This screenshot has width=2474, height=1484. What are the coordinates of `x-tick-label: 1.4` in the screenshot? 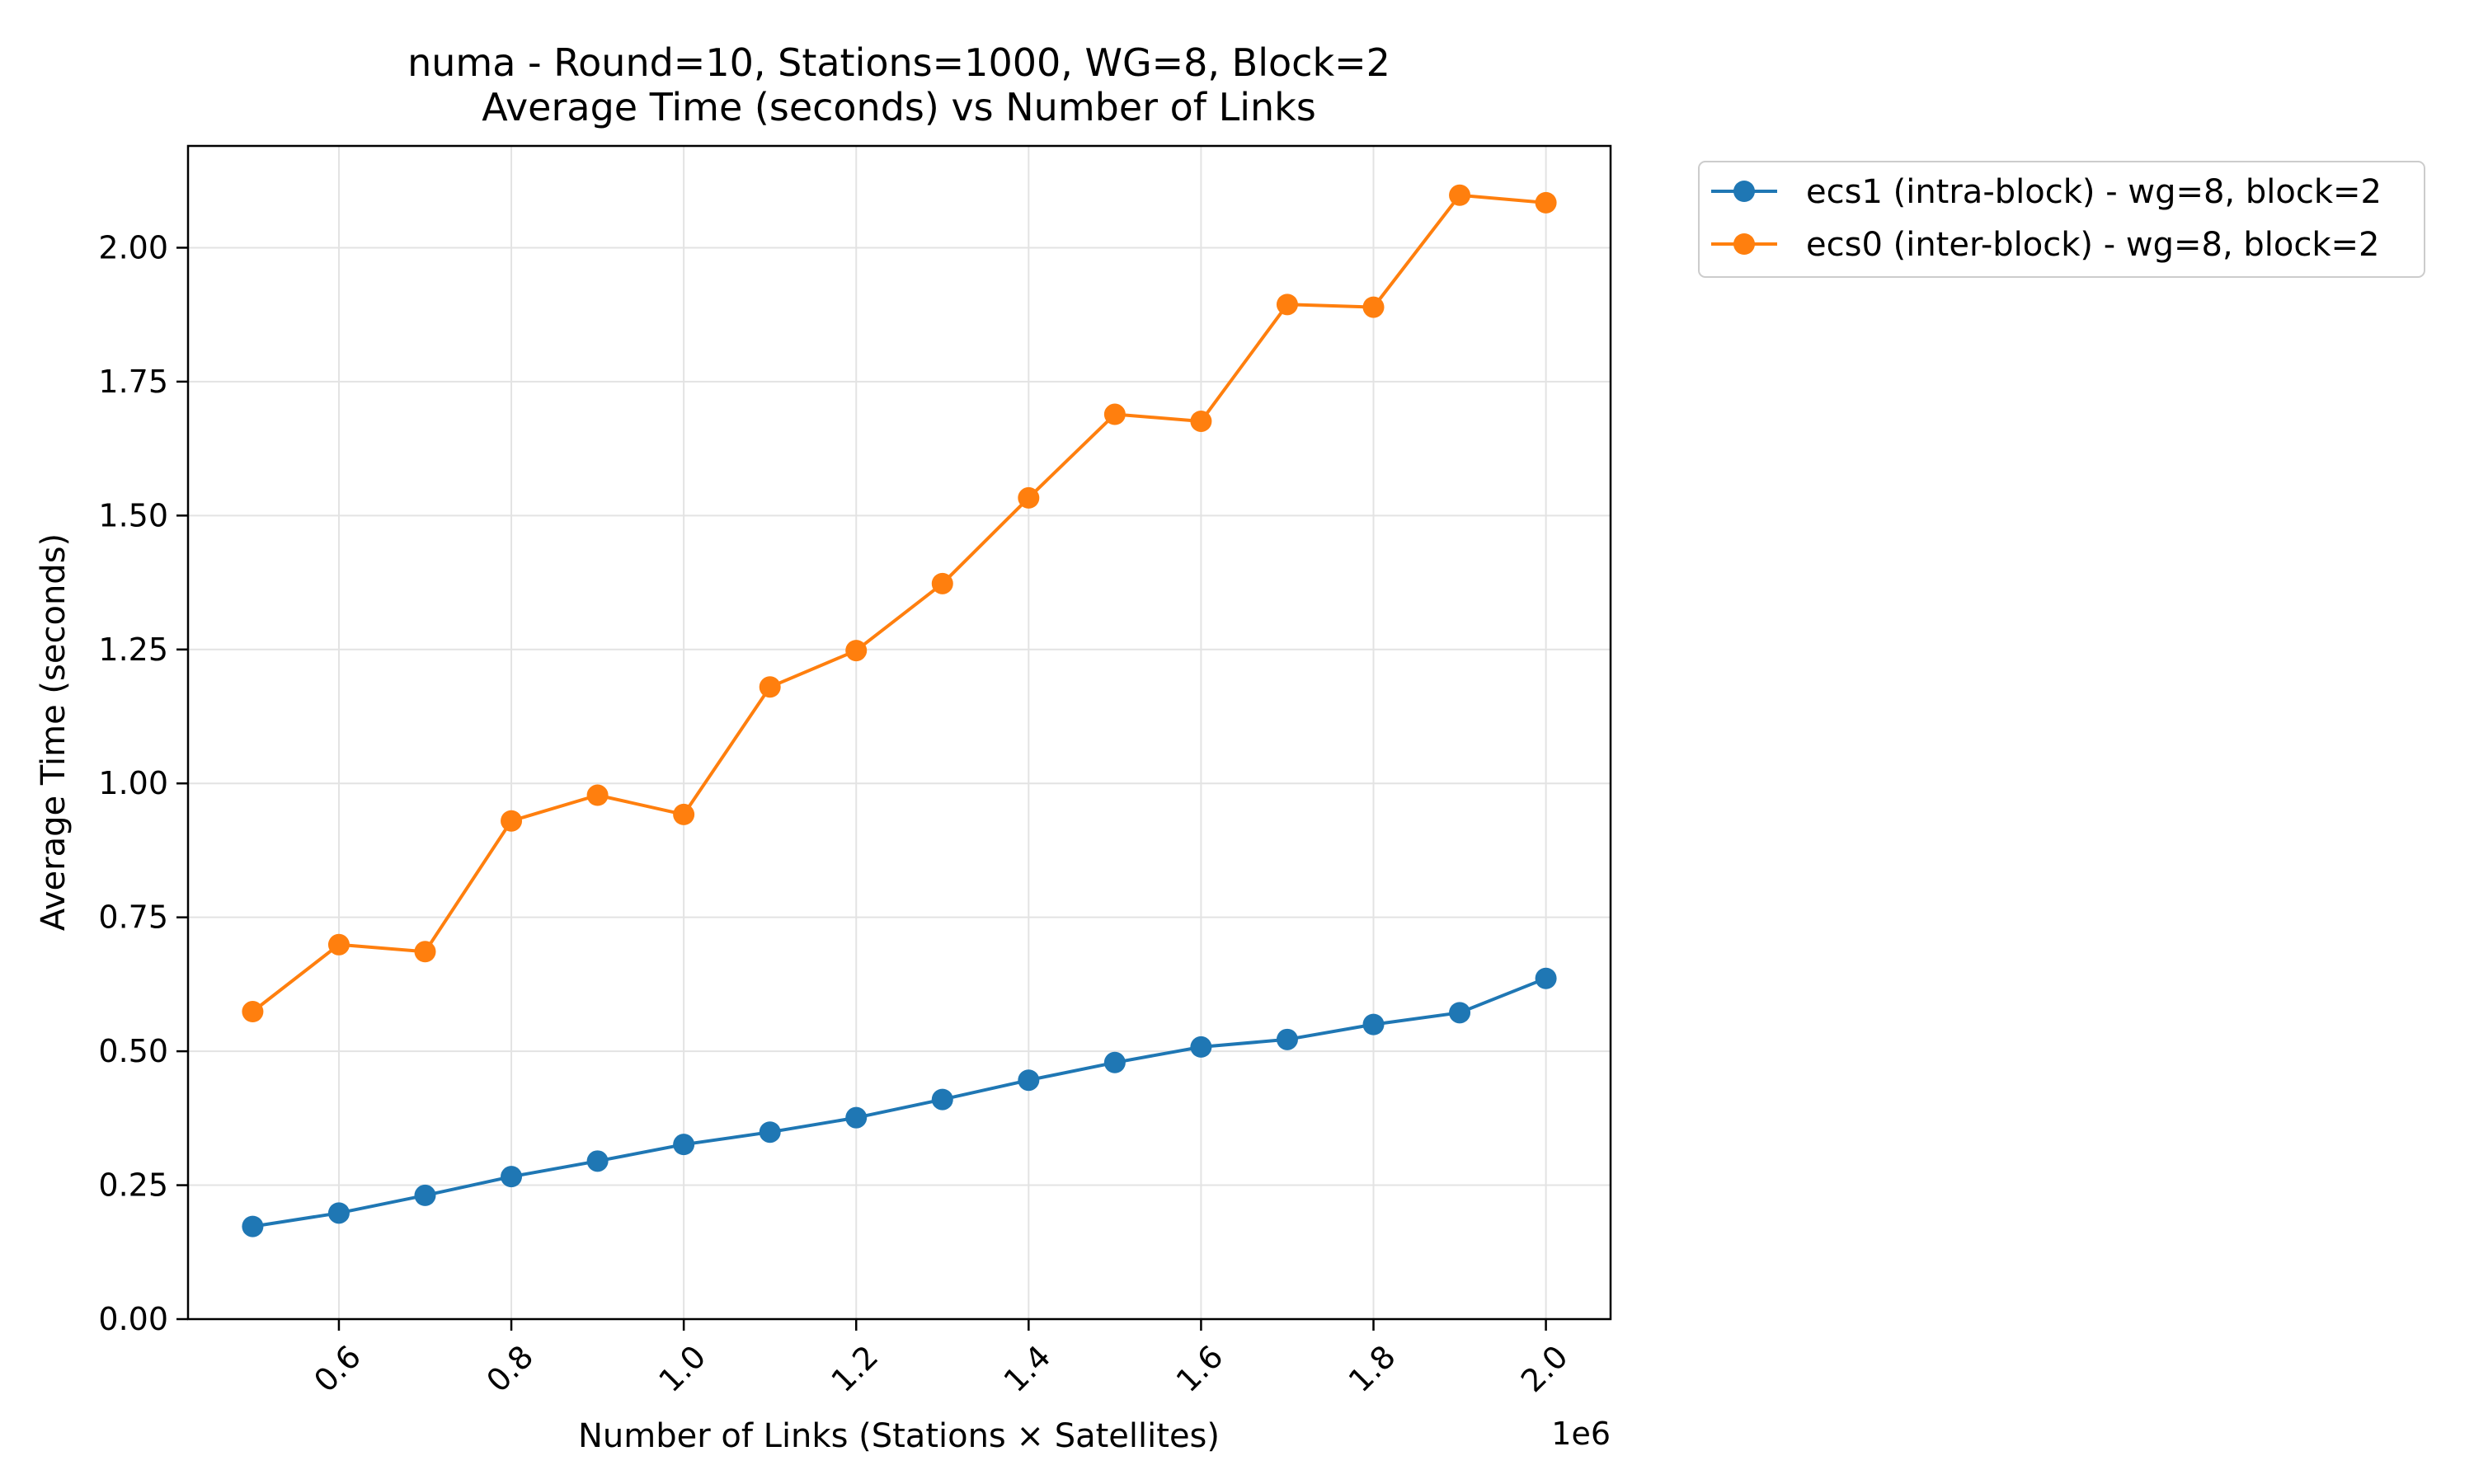 It's located at (1027, 1368).